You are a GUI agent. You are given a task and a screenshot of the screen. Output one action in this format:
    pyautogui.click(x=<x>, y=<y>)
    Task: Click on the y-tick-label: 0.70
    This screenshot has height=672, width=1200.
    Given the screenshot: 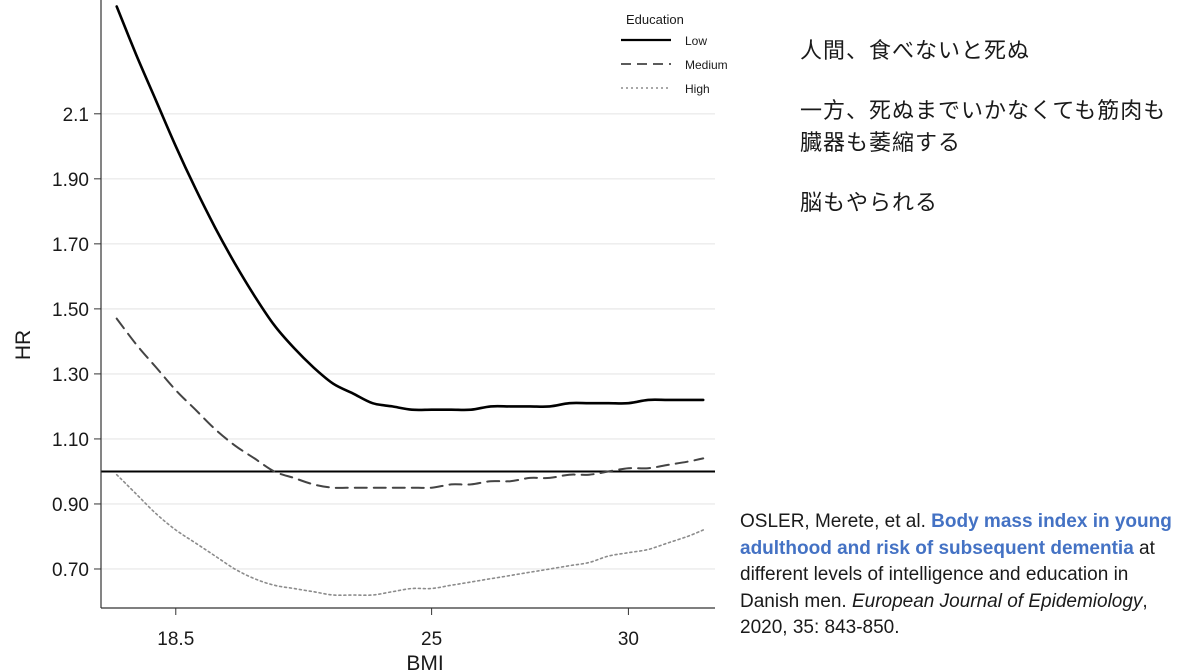 What is the action you would take?
    pyautogui.click(x=70, y=570)
    